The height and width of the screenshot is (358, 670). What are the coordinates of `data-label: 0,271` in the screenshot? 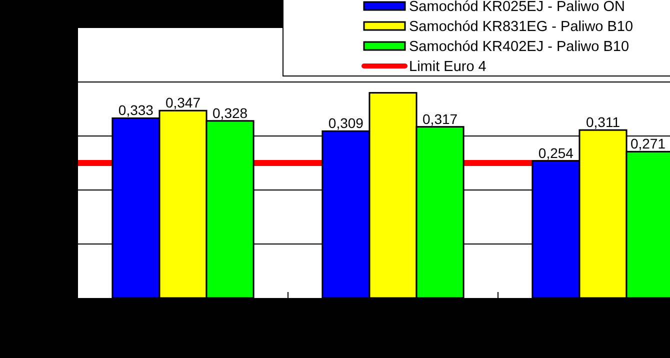 It's located at (648, 144).